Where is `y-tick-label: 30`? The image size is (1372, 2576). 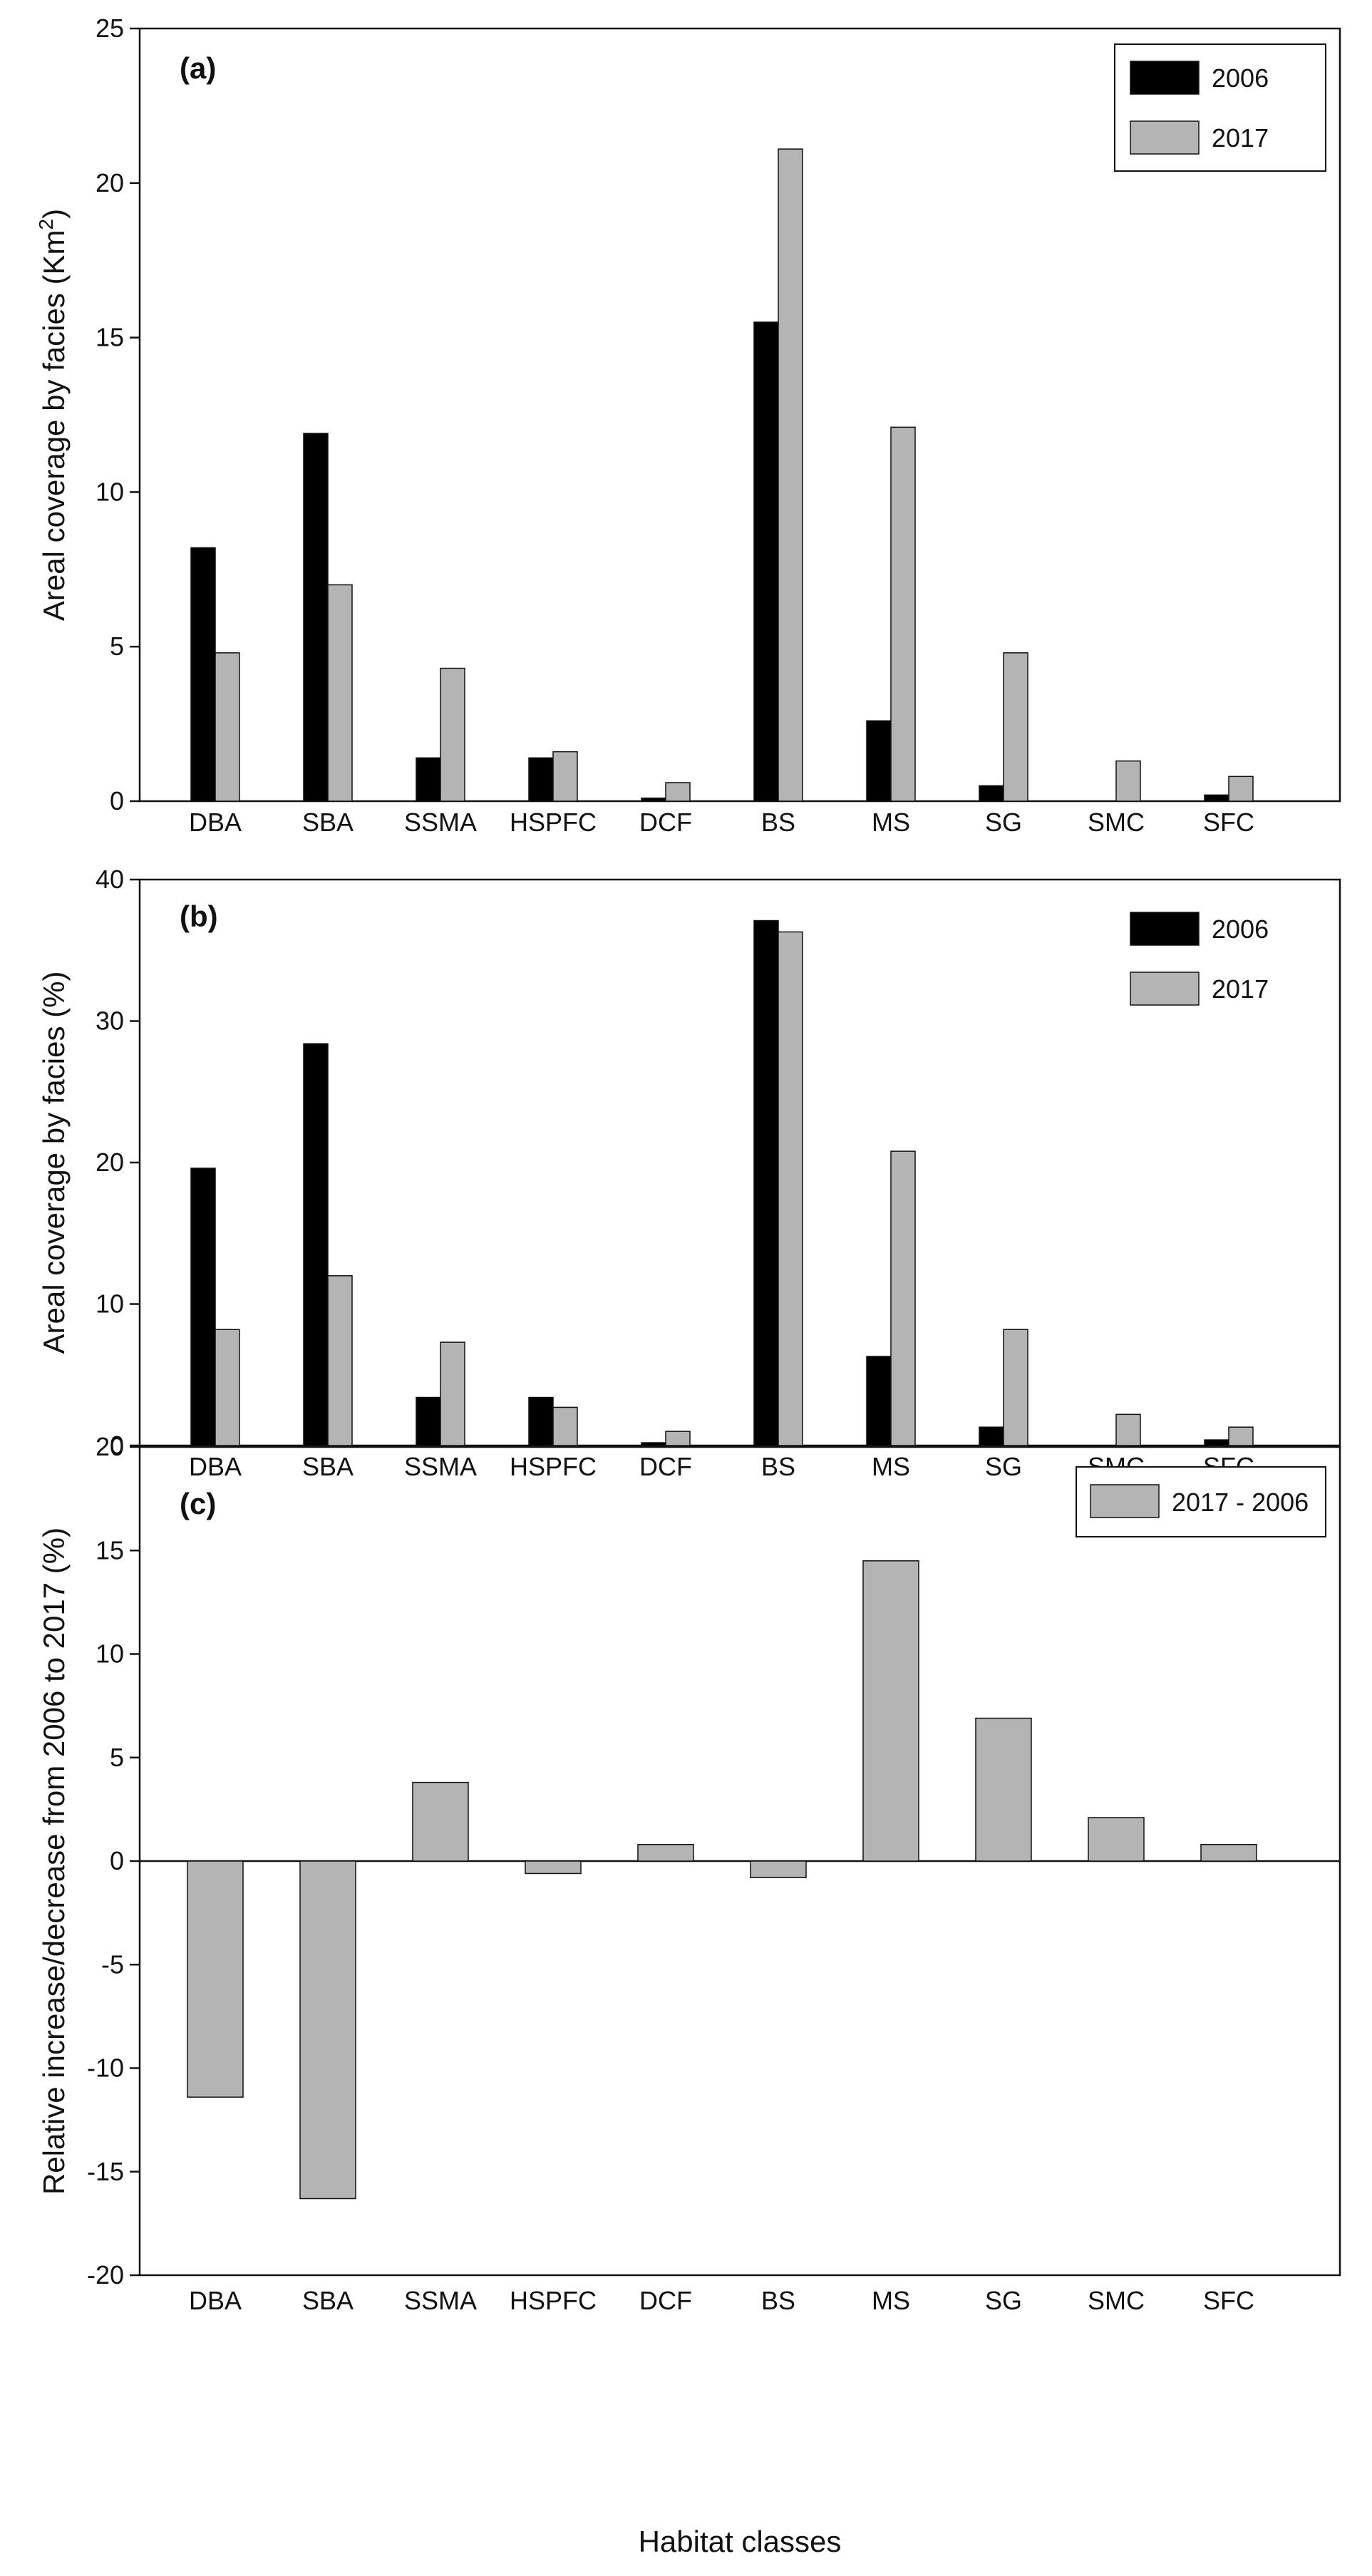
y-tick-label: 30 is located at coordinates (110, 1021).